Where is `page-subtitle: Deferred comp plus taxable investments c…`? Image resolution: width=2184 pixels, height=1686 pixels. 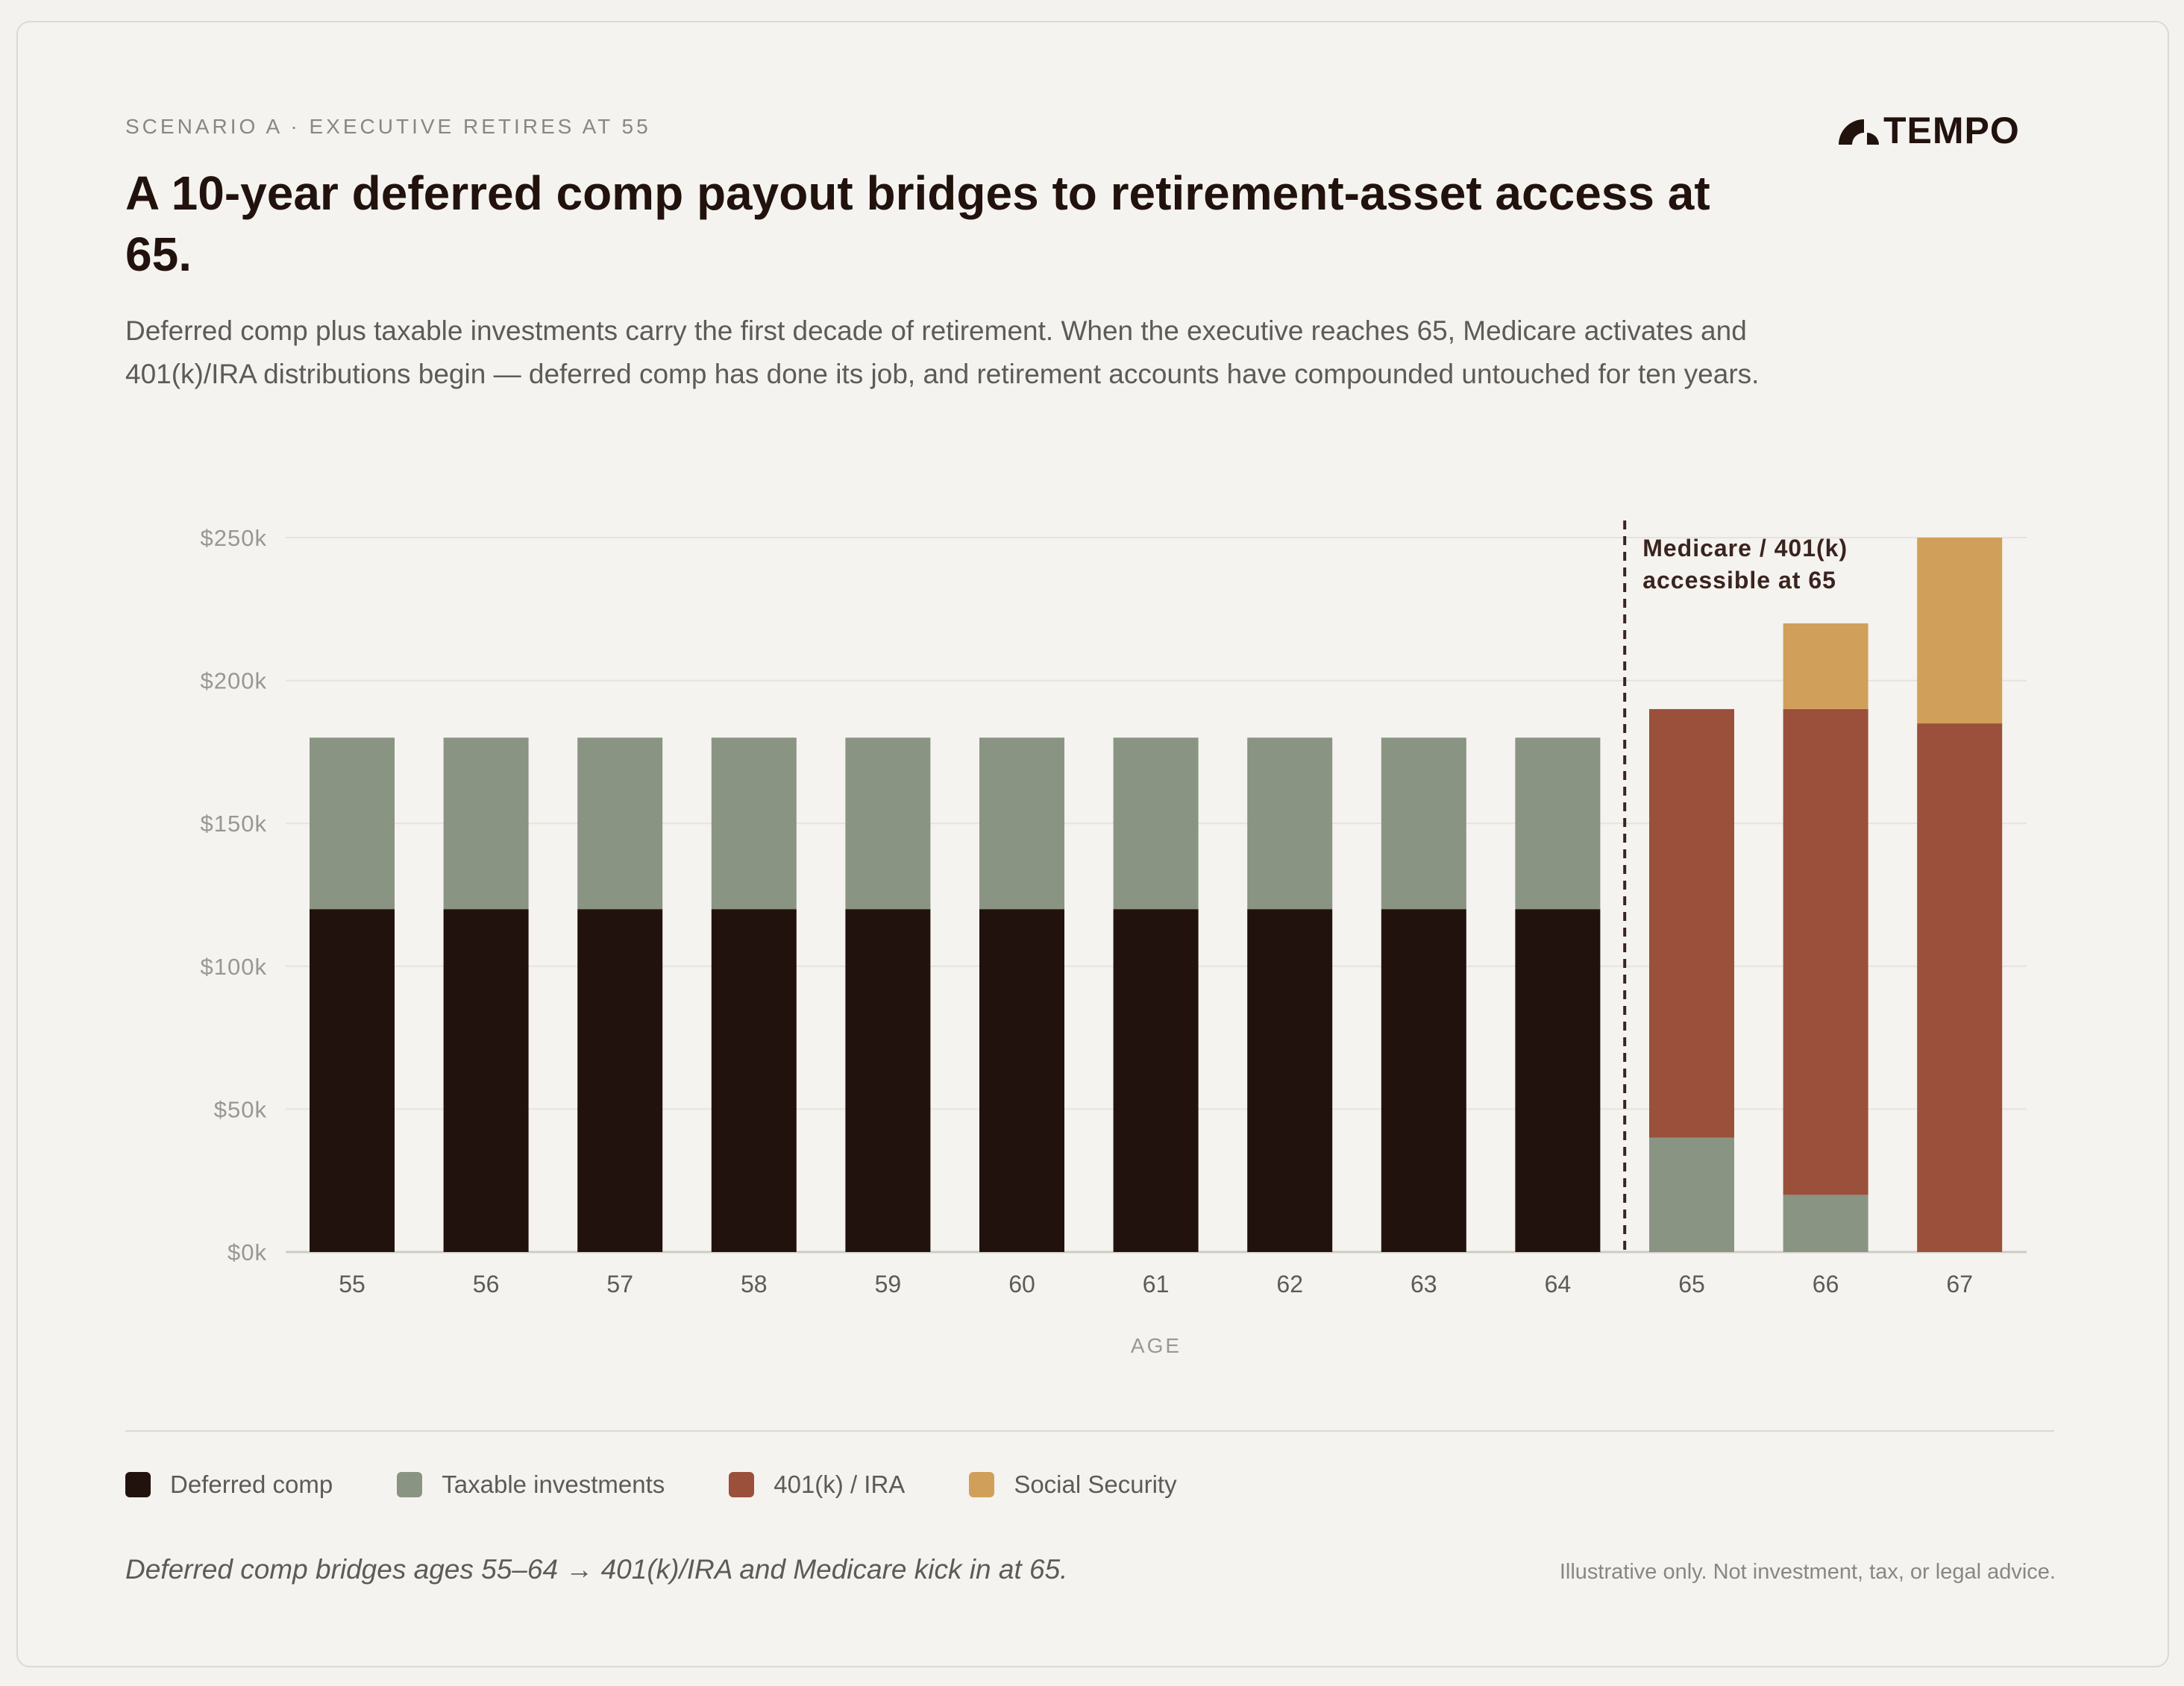
page-subtitle: Deferred comp plus taxable investments c… is located at coordinates (942, 352).